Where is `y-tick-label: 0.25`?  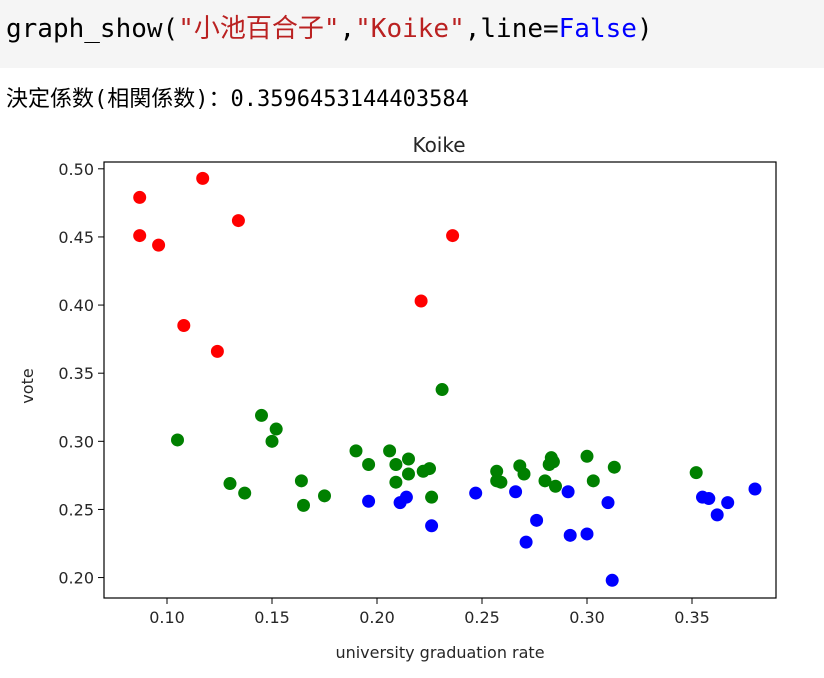 y-tick-label: 0.25 is located at coordinates (76, 509).